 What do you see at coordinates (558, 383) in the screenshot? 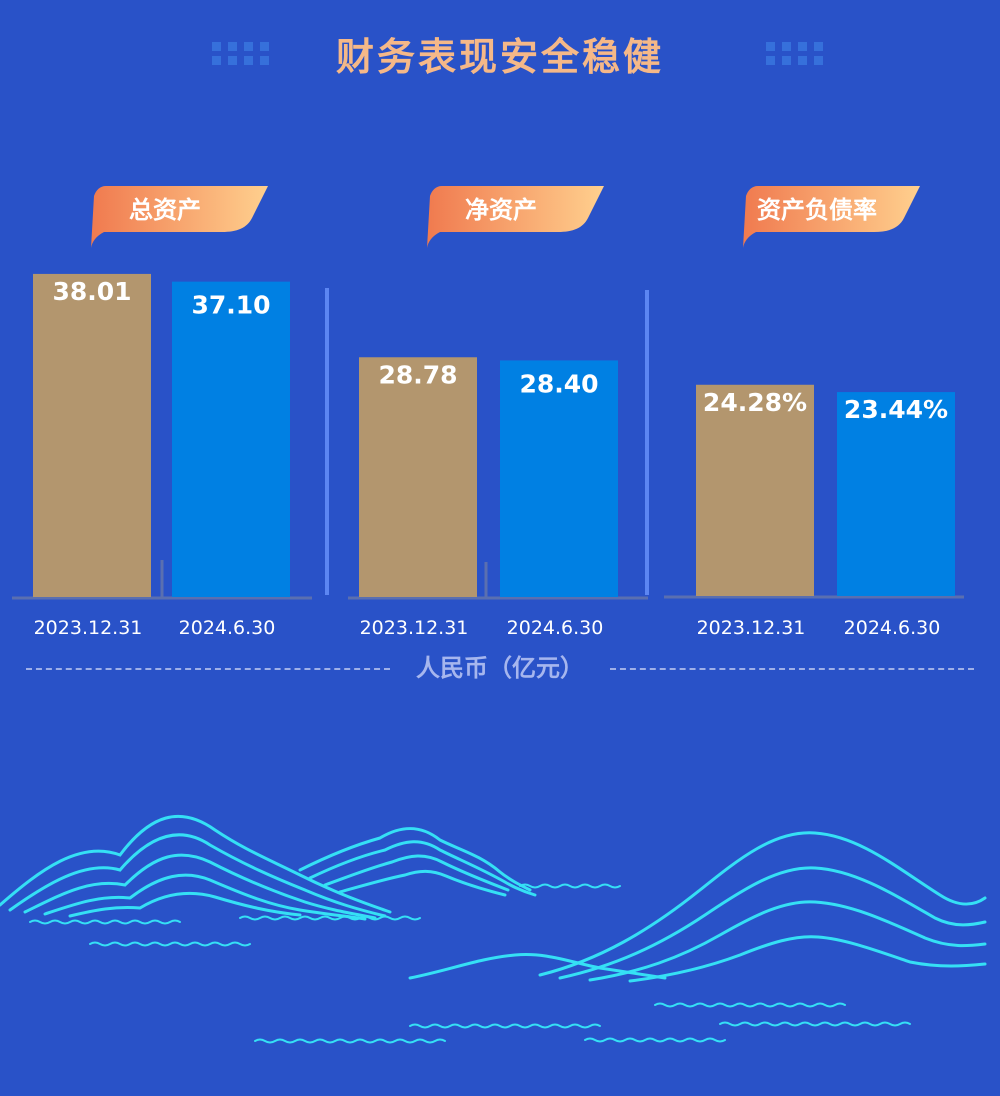
I see `data-label: 28.40` at bounding box center [558, 383].